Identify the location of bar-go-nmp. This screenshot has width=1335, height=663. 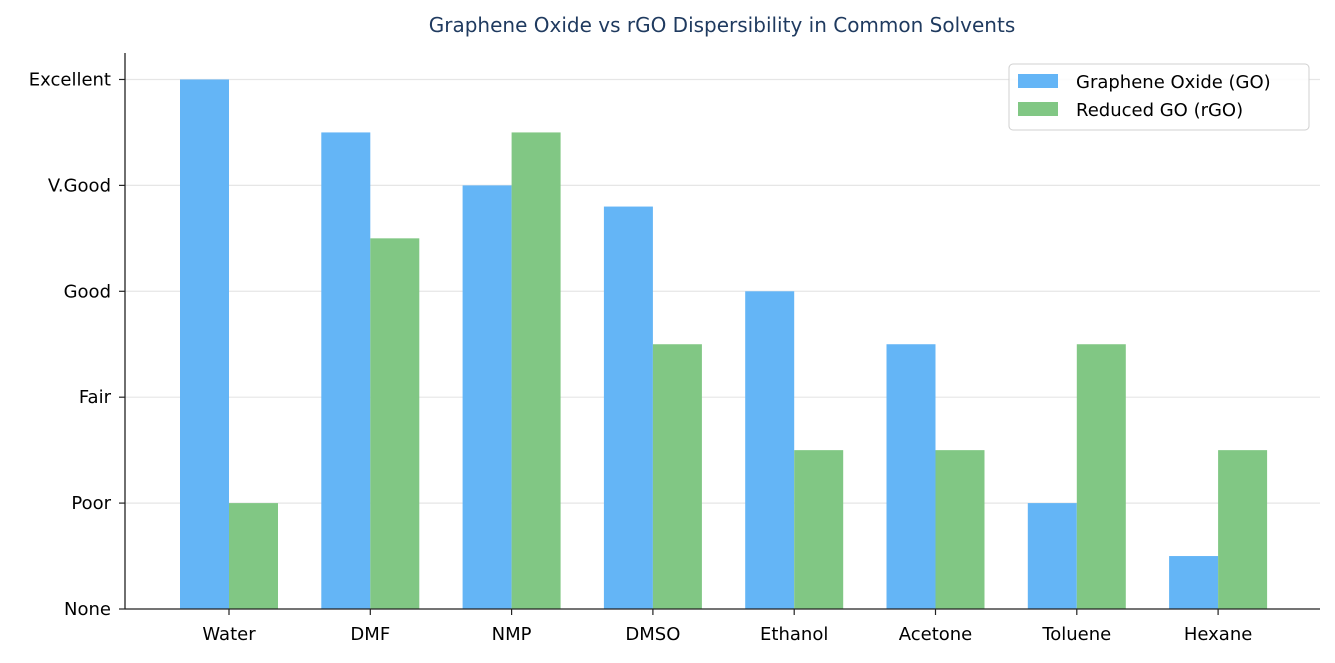
(487, 397).